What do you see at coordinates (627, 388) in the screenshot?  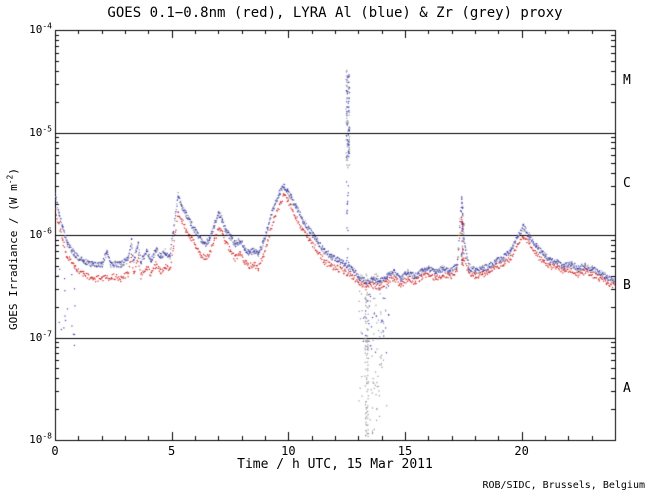 I see `flare-class-label-a: A` at bounding box center [627, 388].